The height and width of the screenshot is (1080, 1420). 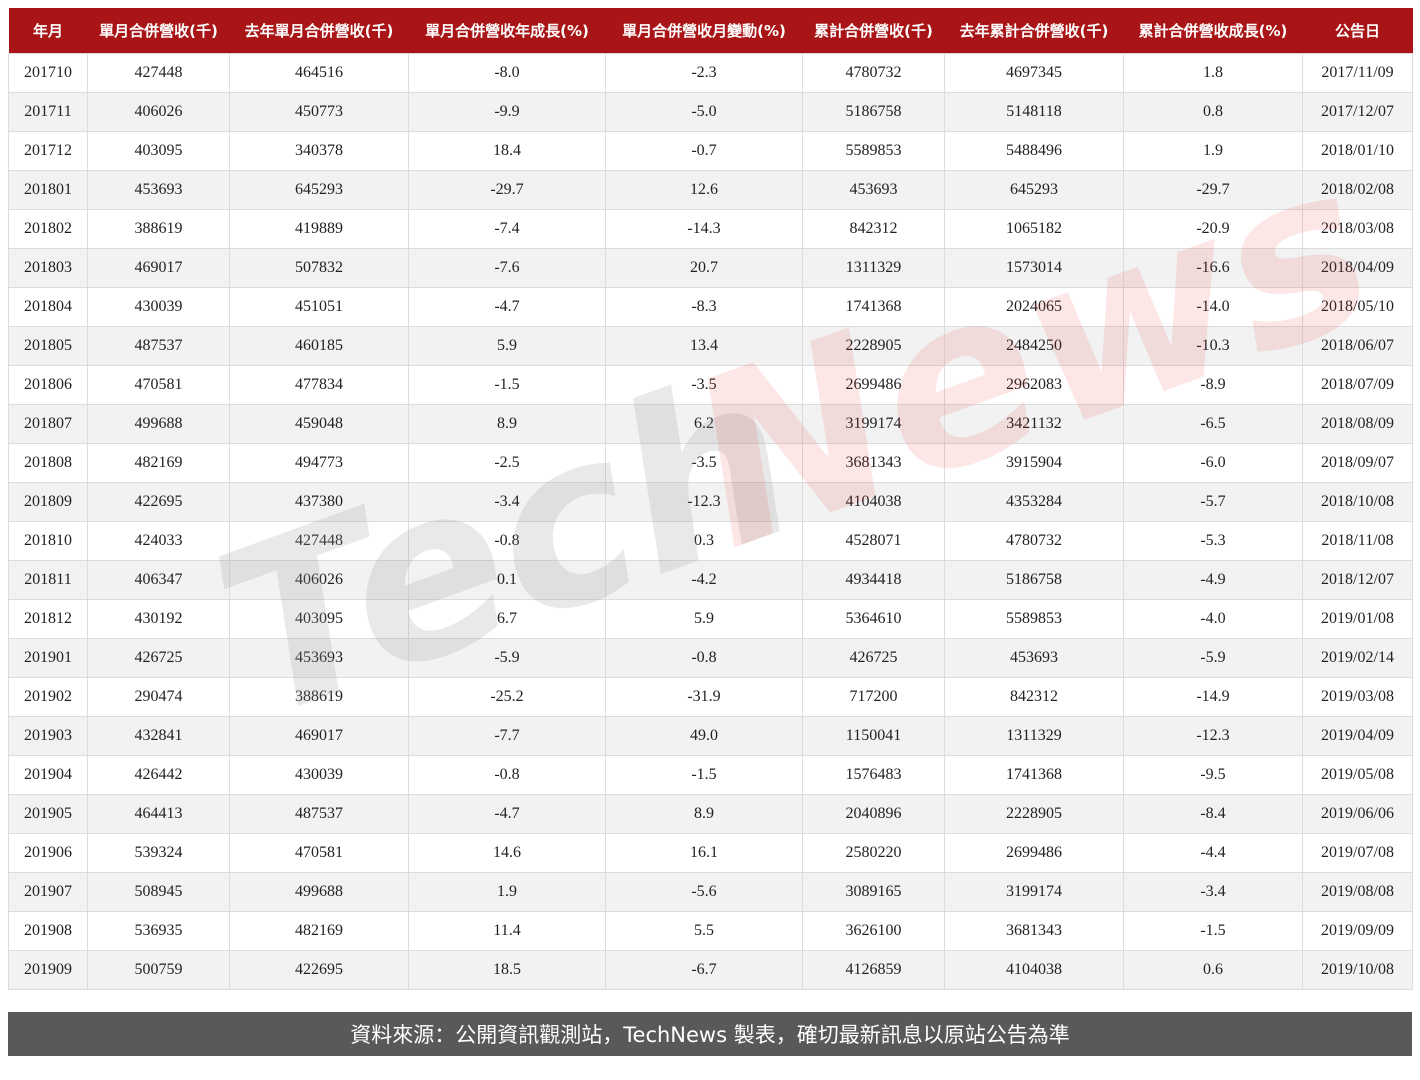 I want to click on table-cell: 201803, so click(x=48, y=268).